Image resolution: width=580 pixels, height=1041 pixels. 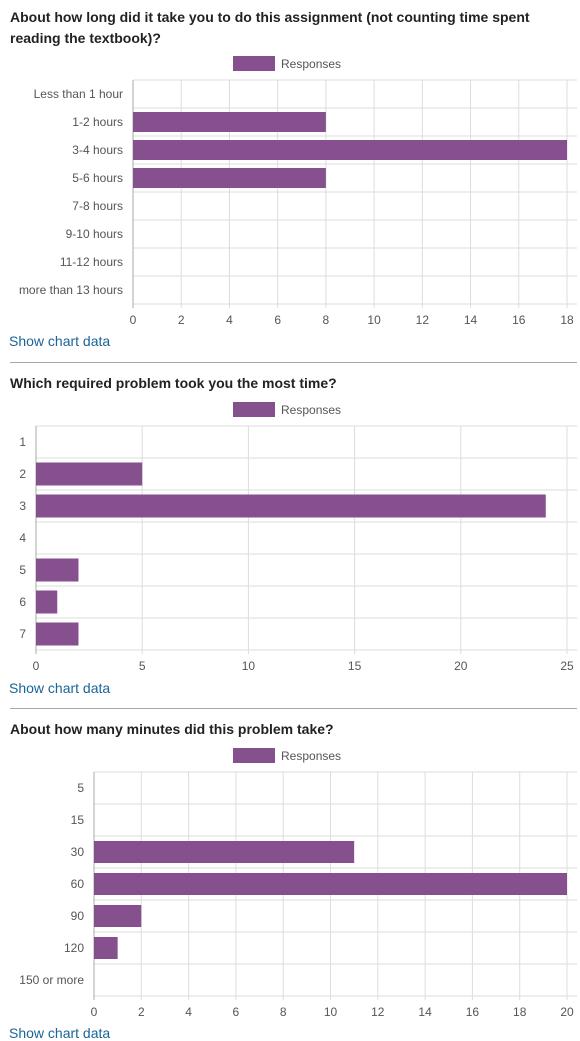 I want to click on chart-1-x-tick-label: 4, so click(x=229, y=320).